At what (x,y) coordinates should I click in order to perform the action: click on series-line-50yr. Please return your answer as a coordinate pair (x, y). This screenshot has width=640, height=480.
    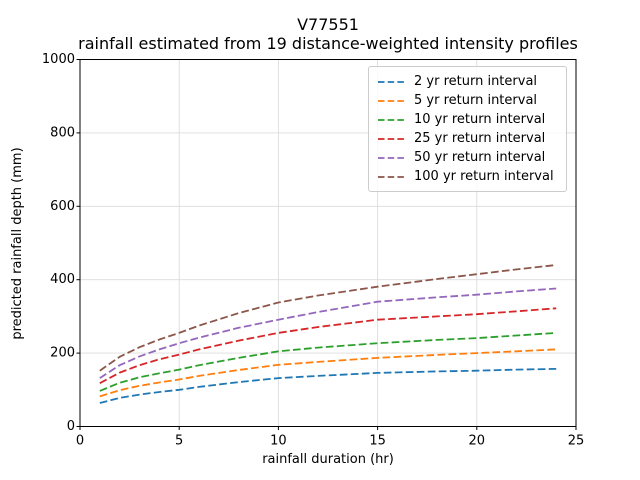
    Looking at the image, I should click on (328, 333).